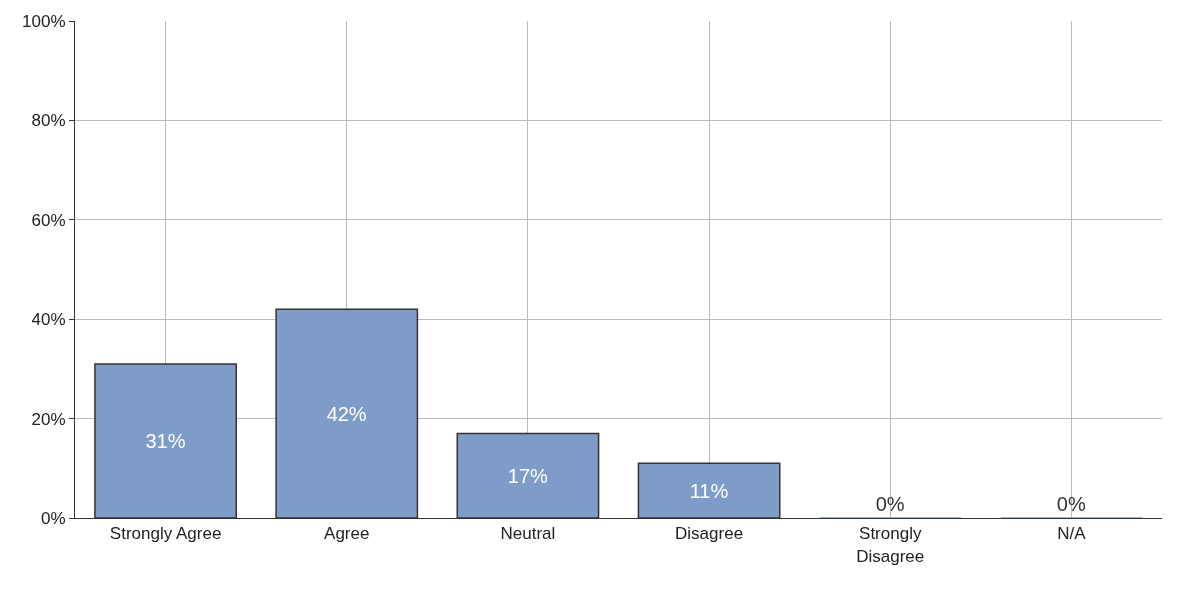  Describe the element at coordinates (890, 545) in the screenshot. I see `x-tick-label: Strongly Disagree` at that location.